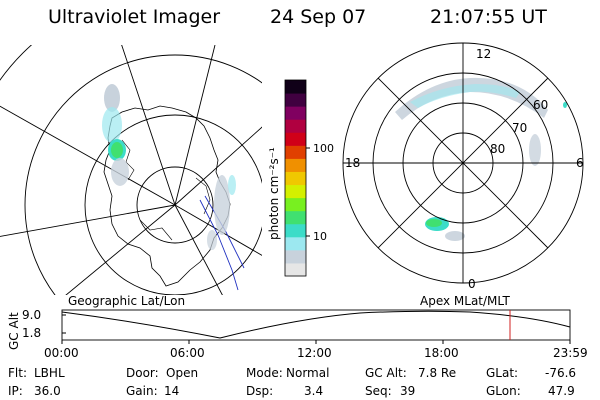  What do you see at coordinates (320, 236) in the screenshot?
I see `colorbar-tick: 10` at bounding box center [320, 236].